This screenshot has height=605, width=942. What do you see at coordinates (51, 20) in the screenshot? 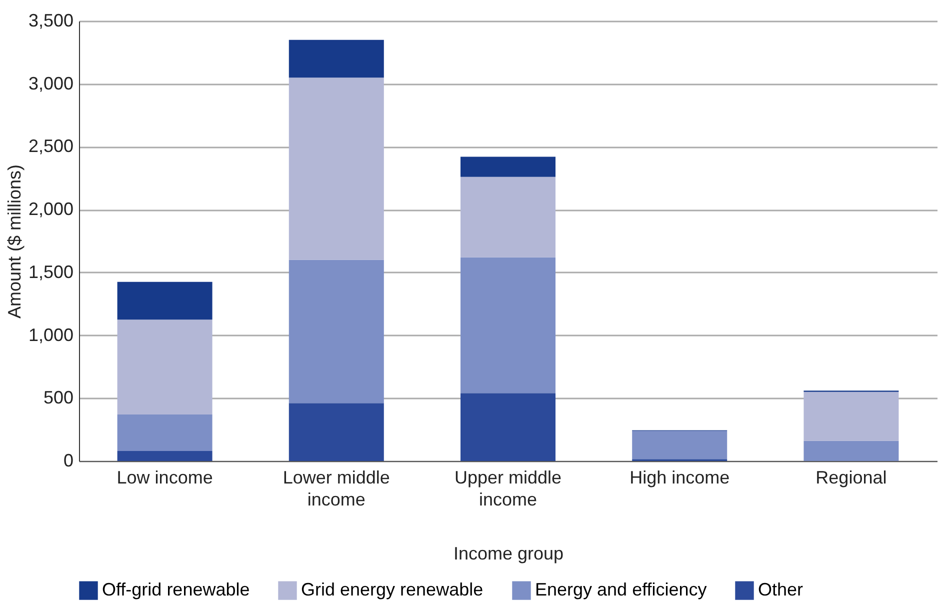
I see `y-tick-label: 3,500` at bounding box center [51, 20].